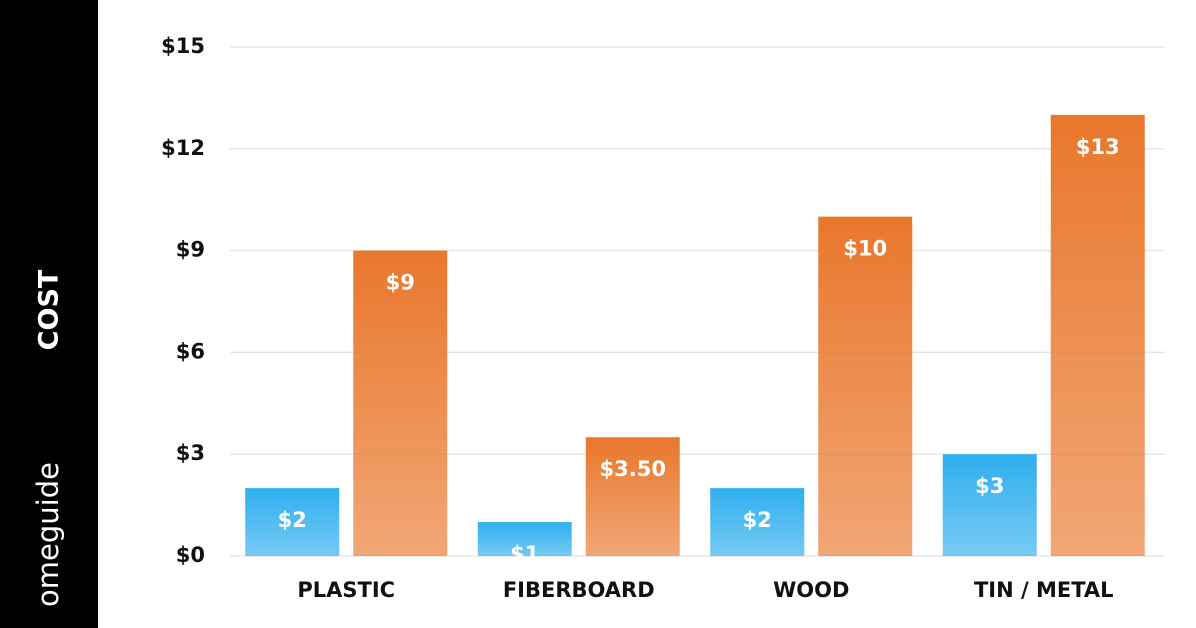 This screenshot has width=1196, height=628. What do you see at coordinates (190, 555) in the screenshot?
I see `y-tick-label: $0` at bounding box center [190, 555].